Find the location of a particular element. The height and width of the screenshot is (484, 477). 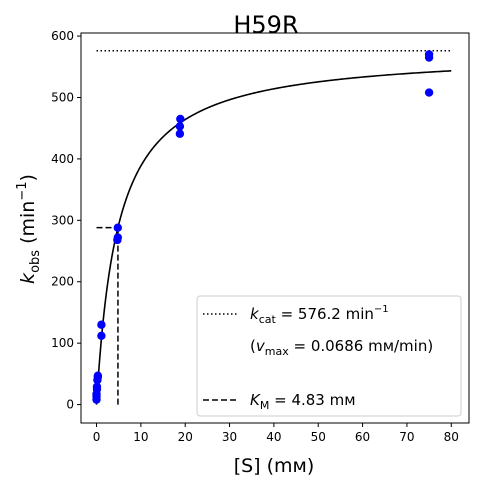

y-tick-label: 200 is located at coordinates (62, 282).